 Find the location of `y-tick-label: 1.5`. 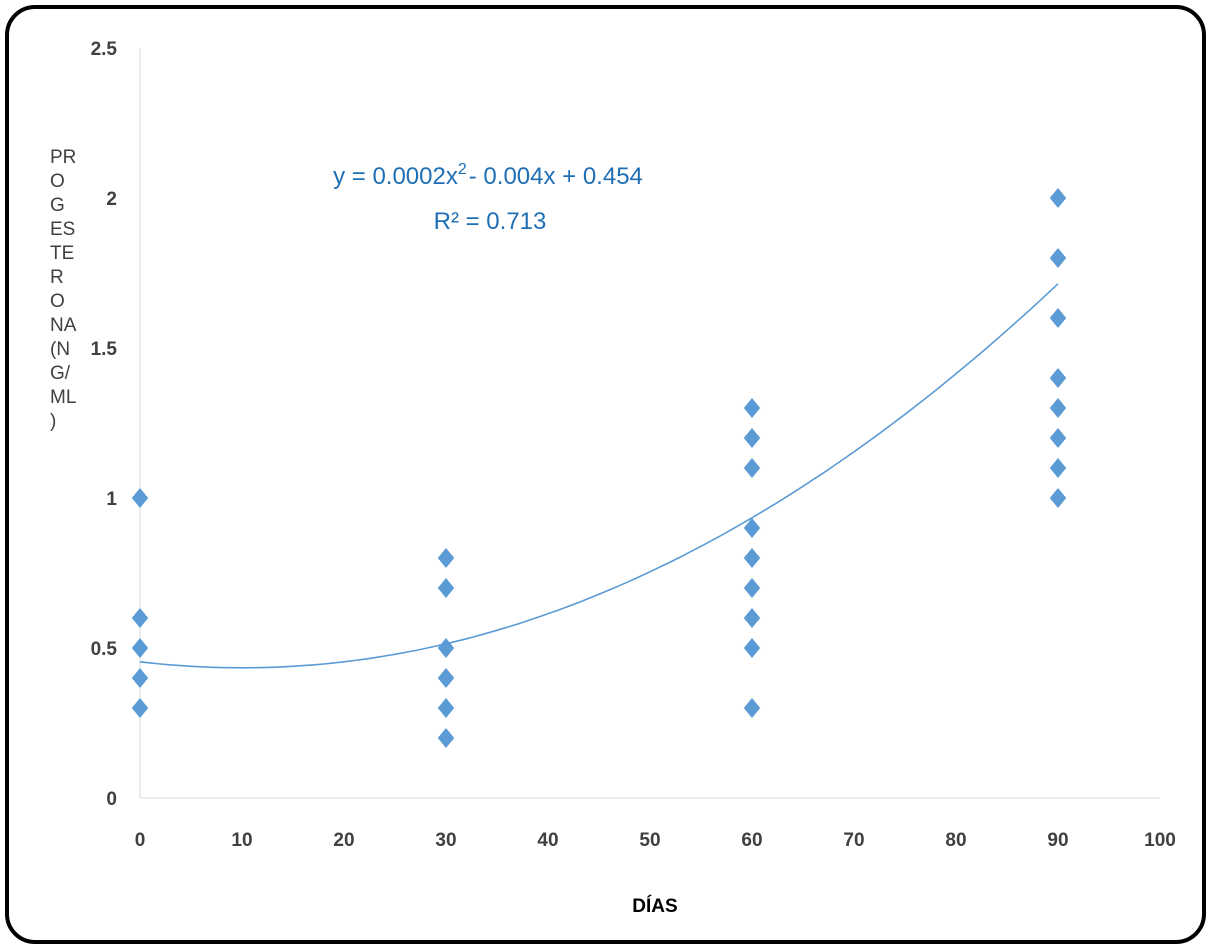

y-tick-label: 1.5 is located at coordinates (104, 349).